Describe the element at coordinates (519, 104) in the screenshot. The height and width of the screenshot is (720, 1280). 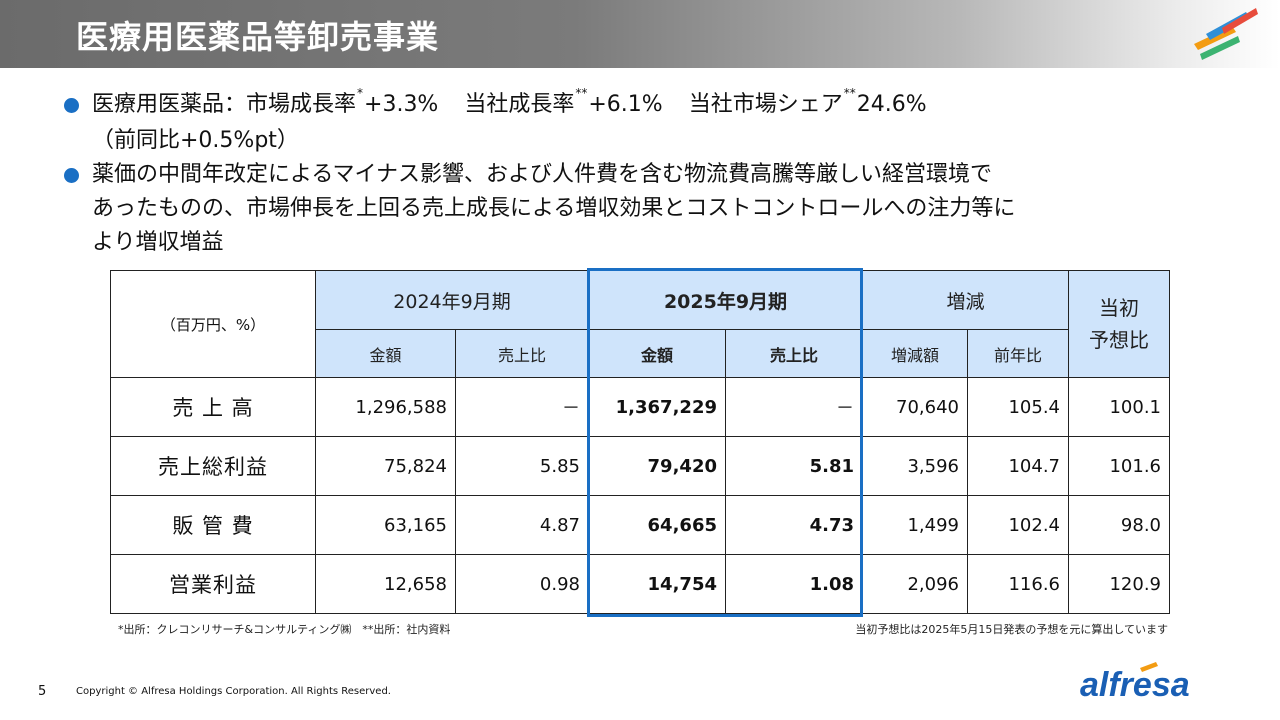
I see `company-growth-label: 当社成長率` at that location.